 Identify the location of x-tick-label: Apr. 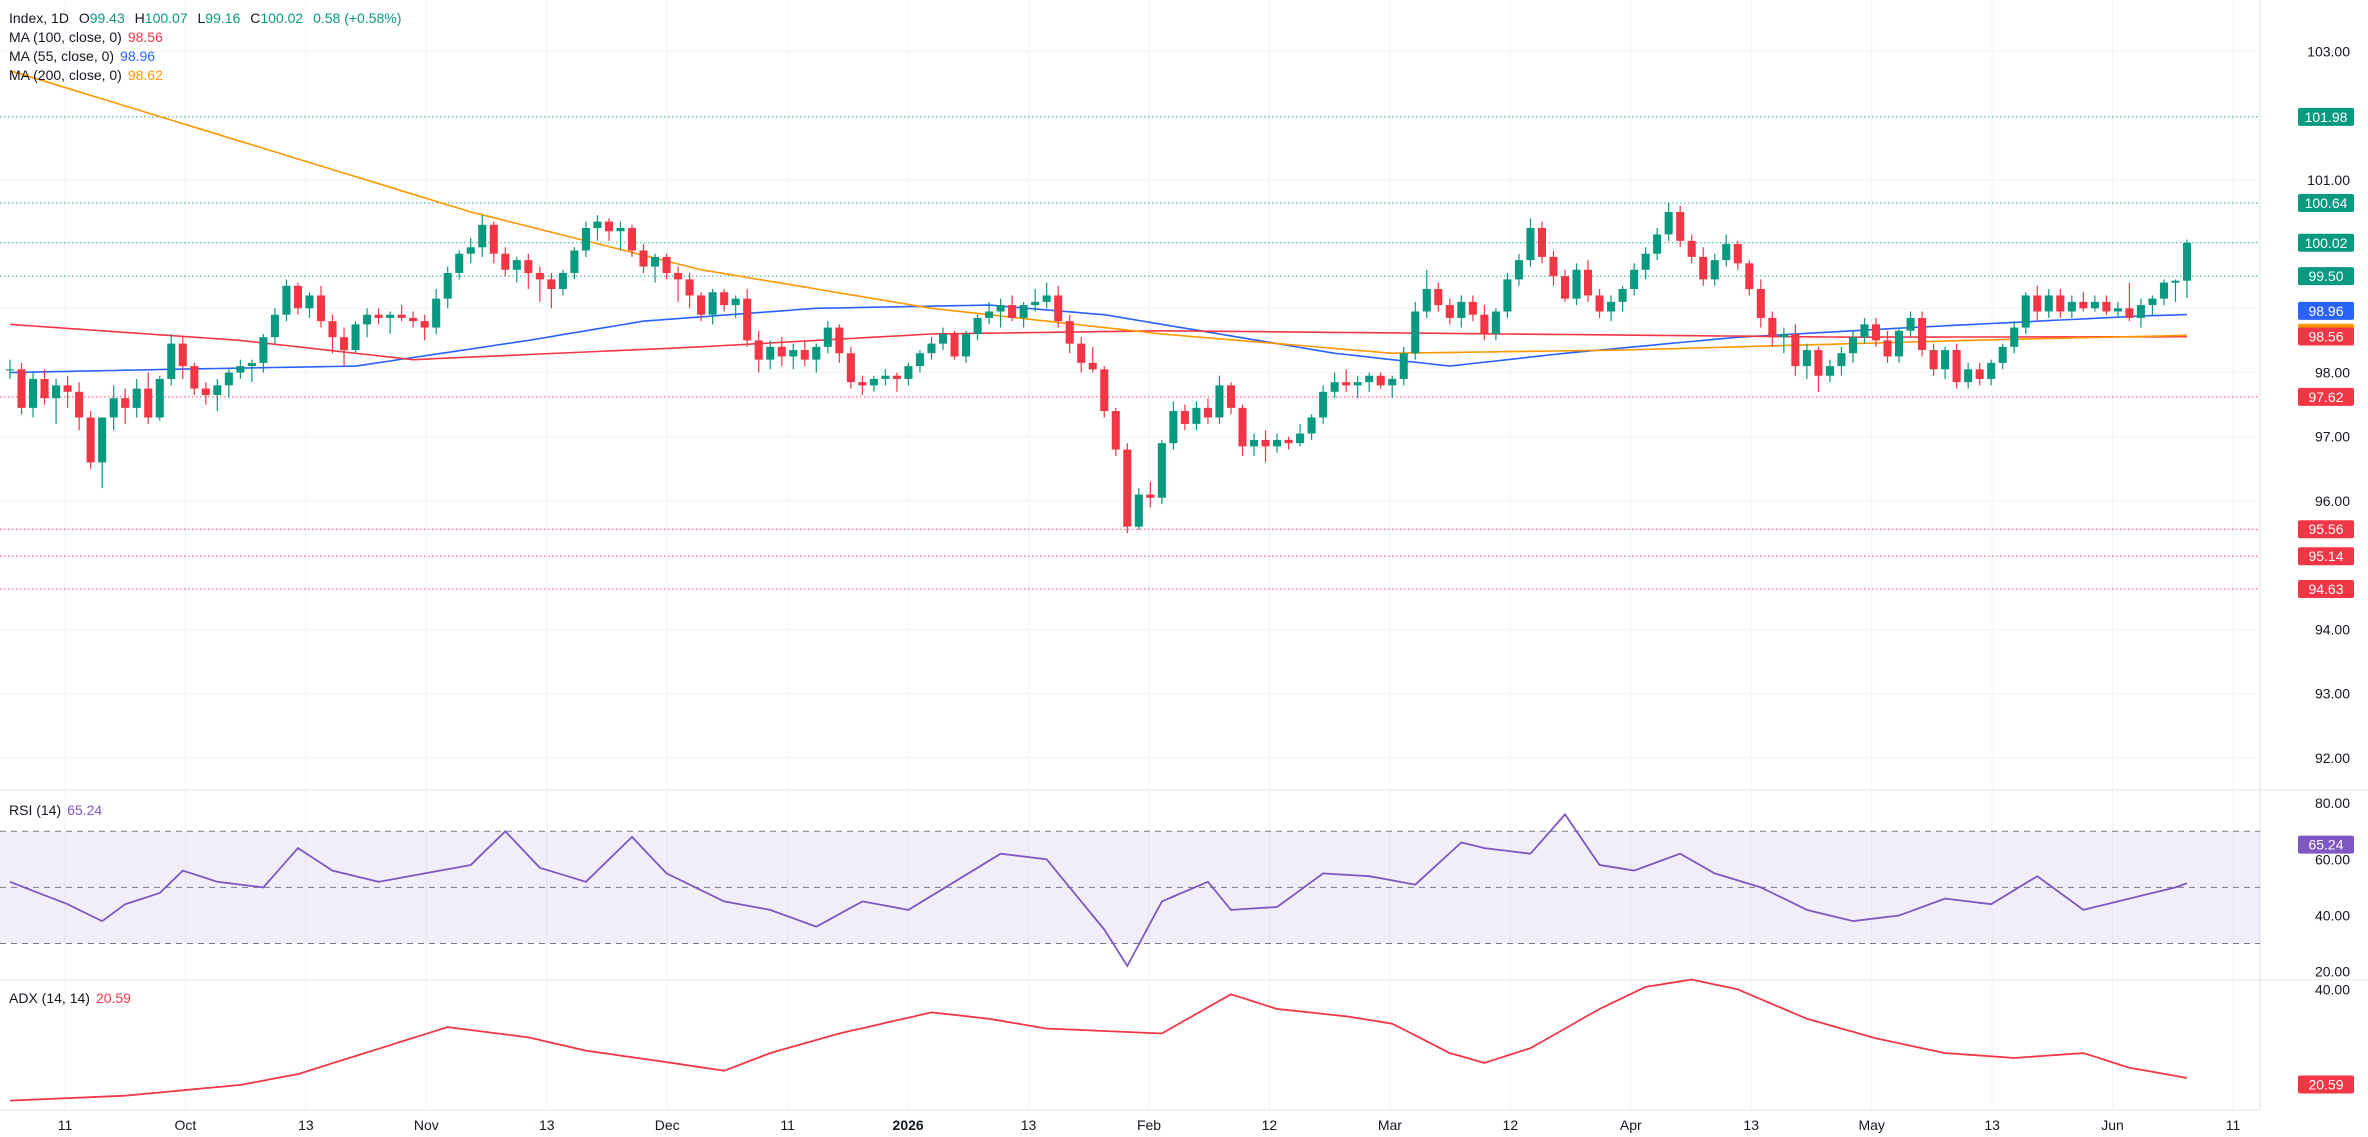
(1631, 1125).